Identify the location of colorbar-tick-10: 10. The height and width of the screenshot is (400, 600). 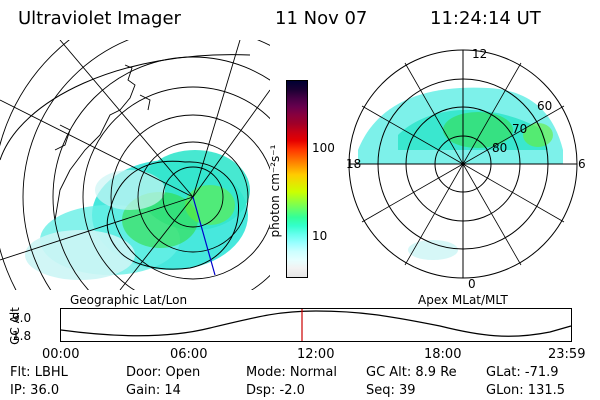
(320, 236).